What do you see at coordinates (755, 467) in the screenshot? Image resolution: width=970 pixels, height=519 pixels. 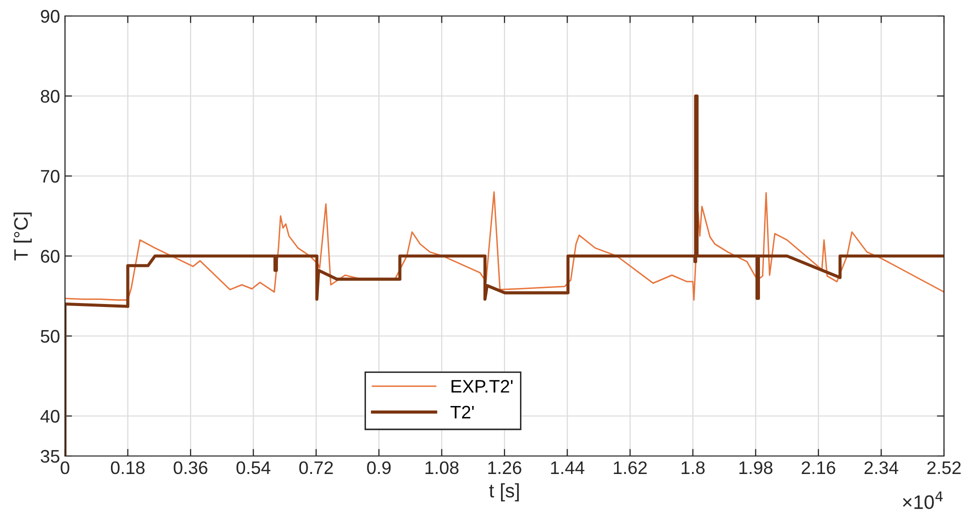 I see `x-tick-label: 1.98` at bounding box center [755, 467].